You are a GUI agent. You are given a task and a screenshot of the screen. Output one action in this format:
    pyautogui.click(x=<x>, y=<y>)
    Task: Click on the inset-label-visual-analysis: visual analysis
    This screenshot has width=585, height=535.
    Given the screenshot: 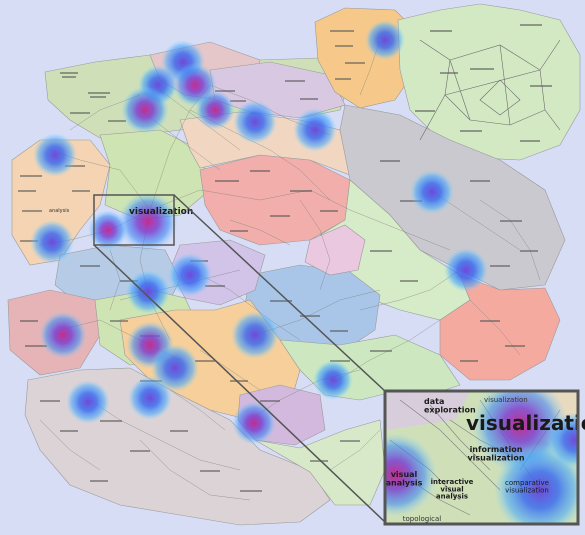 What is the action you would take?
    pyautogui.click(x=404, y=478)
    